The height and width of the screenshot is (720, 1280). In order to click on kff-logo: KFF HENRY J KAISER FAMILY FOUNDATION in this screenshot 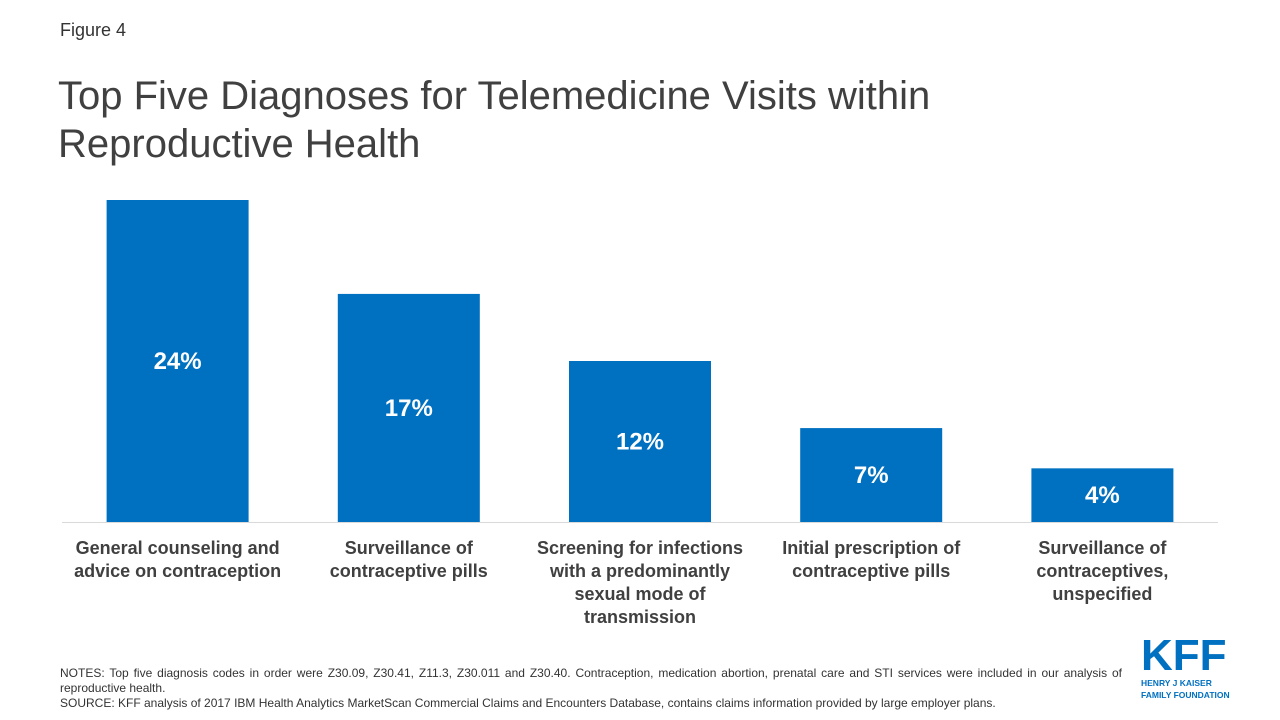, I will do `click(1188, 666)`.